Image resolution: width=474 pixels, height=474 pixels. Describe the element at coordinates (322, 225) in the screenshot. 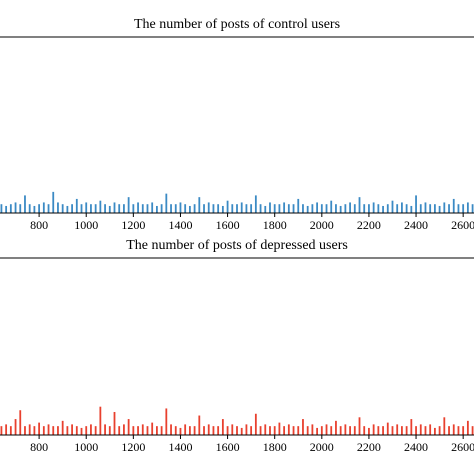

I see `x-tick-label: 2000` at that location.